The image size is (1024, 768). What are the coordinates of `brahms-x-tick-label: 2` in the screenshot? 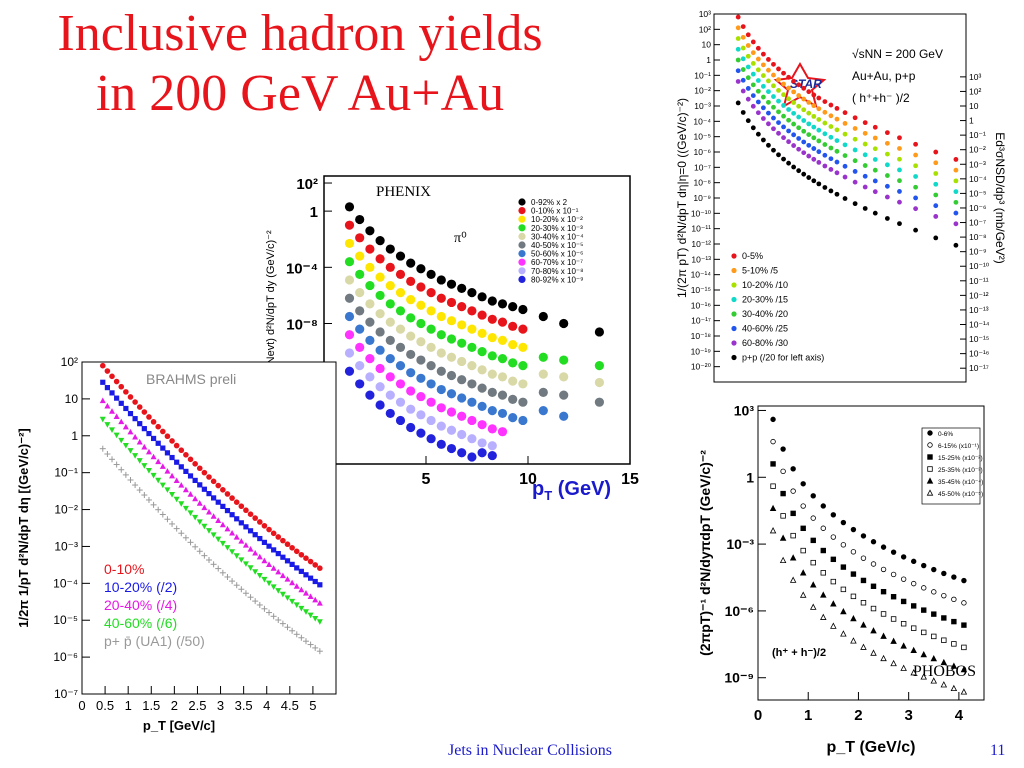 It's located at (174, 705).